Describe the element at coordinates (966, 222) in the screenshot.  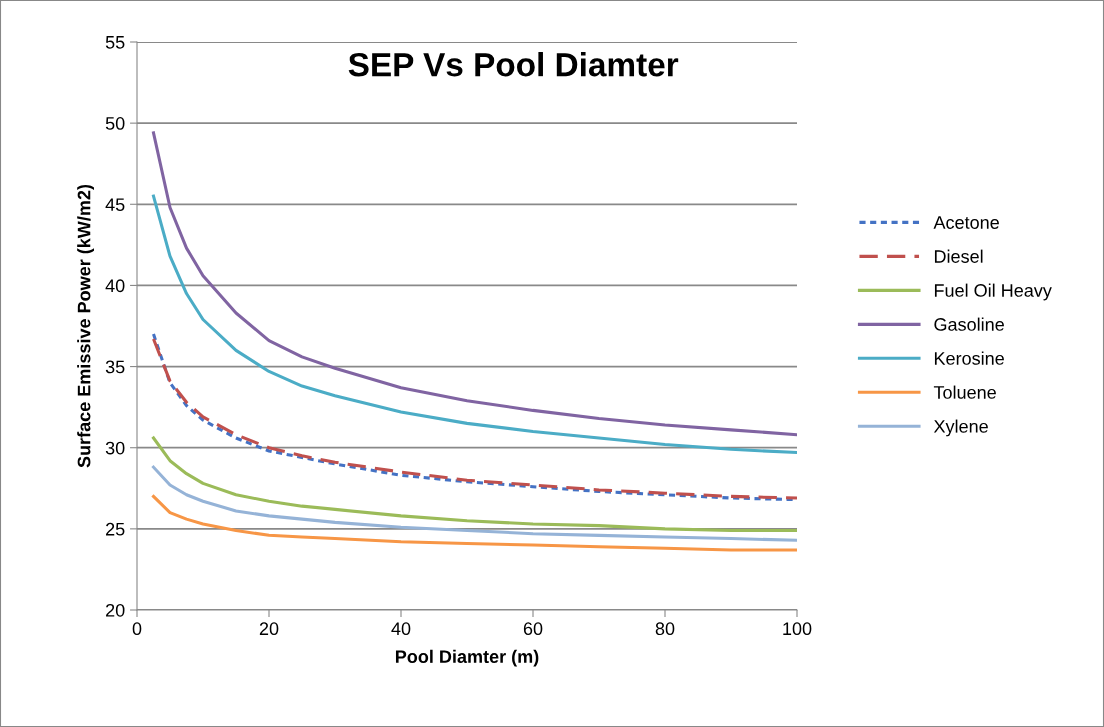
I see `legend-label: Acetone` at that location.